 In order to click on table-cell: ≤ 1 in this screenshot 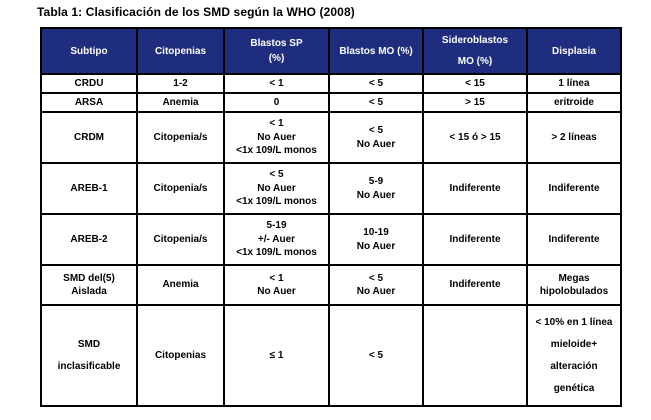, I will do `click(276, 355)`.